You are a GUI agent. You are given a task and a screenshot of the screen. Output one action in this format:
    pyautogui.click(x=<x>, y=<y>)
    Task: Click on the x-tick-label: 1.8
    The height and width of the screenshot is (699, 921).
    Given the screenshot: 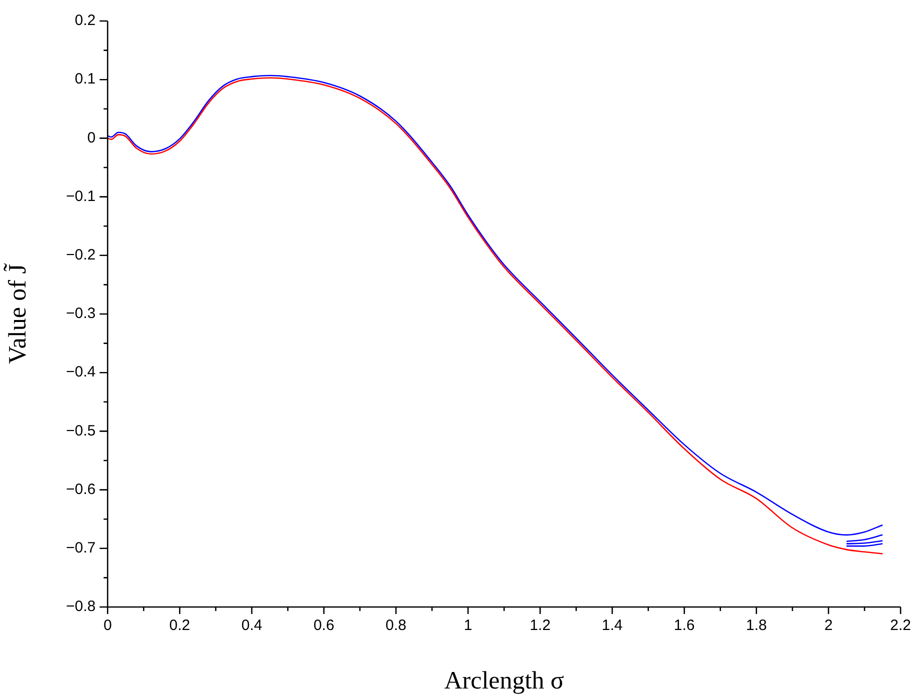 What is the action you would take?
    pyautogui.click(x=756, y=625)
    